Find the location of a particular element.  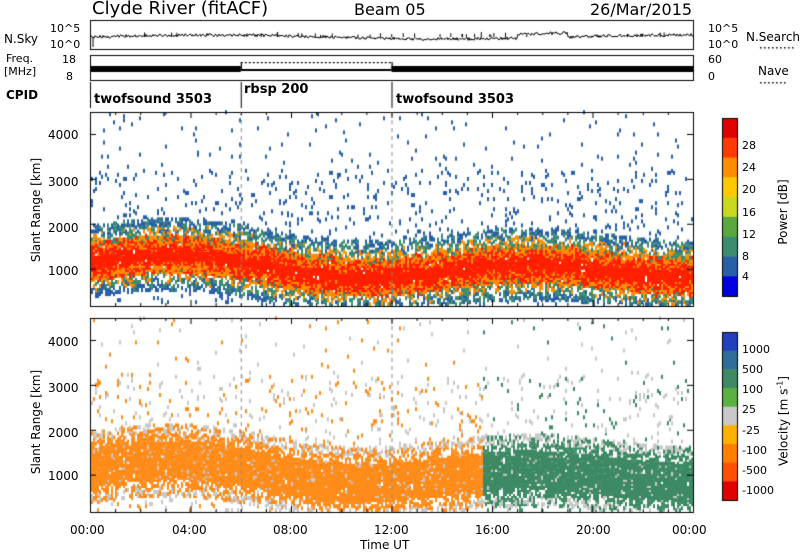

cpid-segment-3: twofsound 3503 is located at coordinates (455, 99).